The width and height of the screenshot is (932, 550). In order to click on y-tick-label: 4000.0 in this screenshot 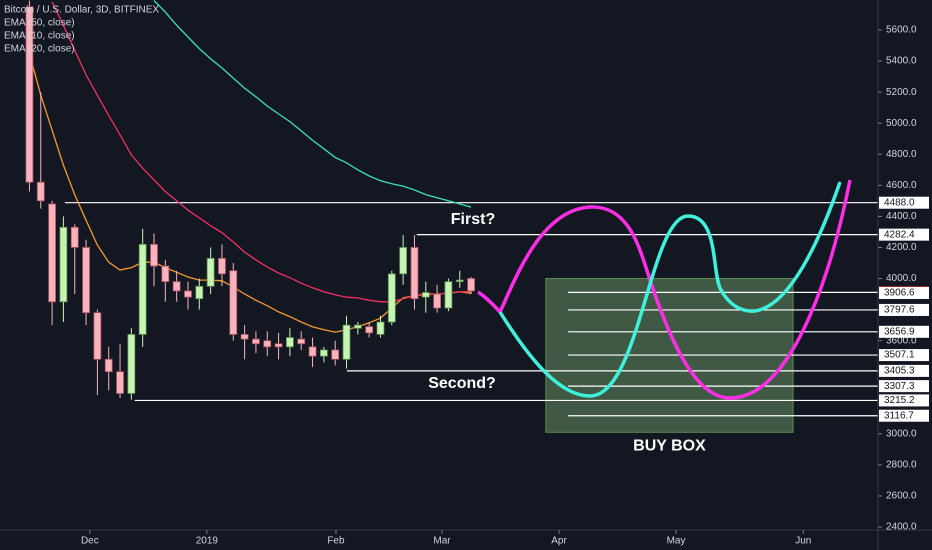, I will do `click(901, 278)`.